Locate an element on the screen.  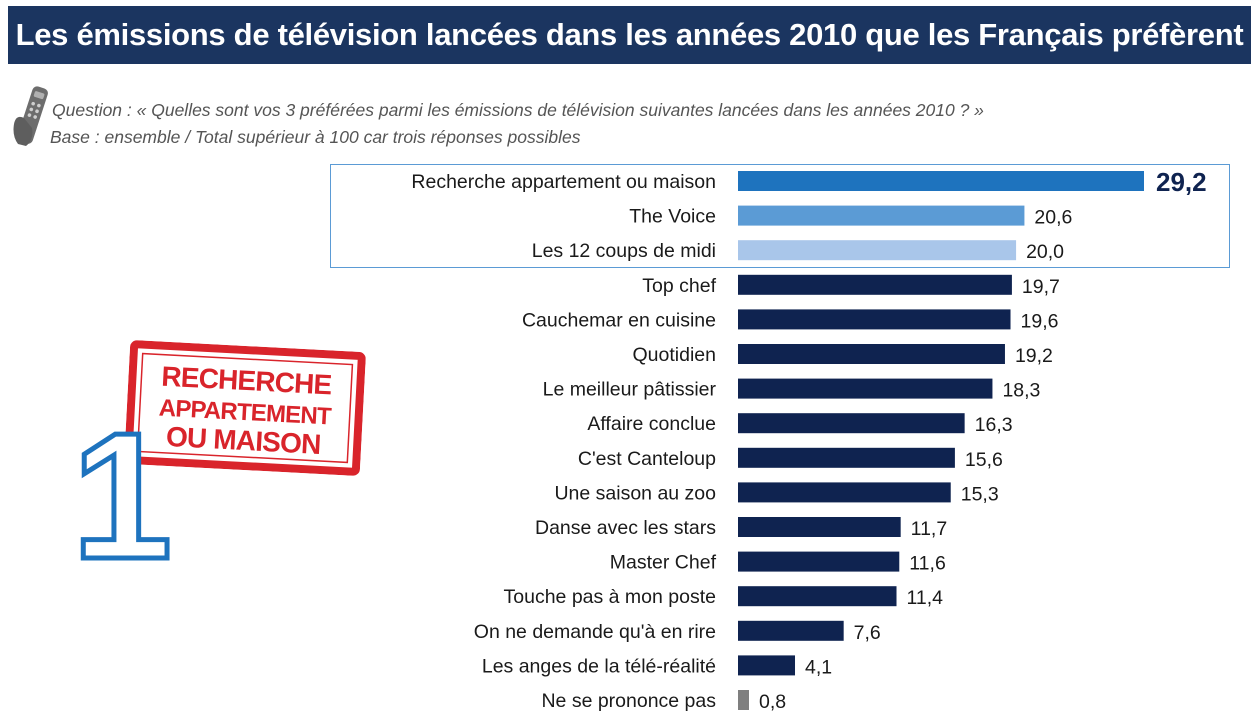
category-label: Les anges de la télé-réalité is located at coordinates (599, 666).